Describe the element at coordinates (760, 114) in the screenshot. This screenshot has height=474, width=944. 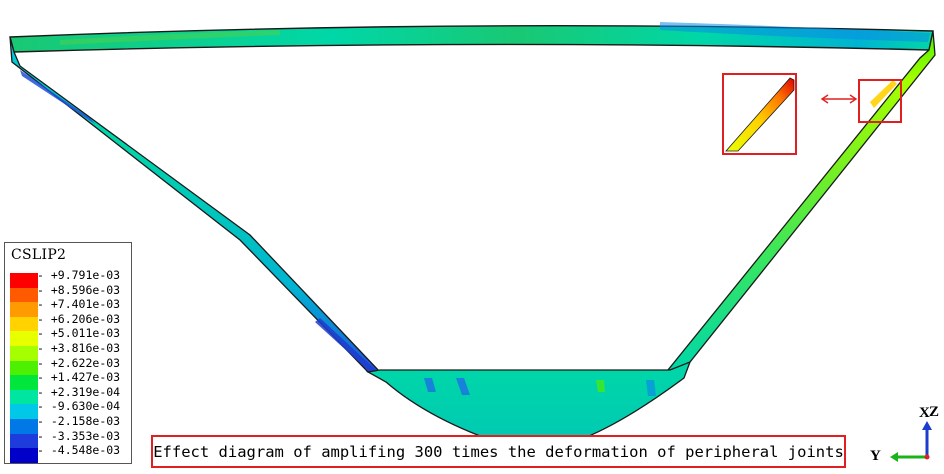
I see `zoom-inset-detail` at that location.